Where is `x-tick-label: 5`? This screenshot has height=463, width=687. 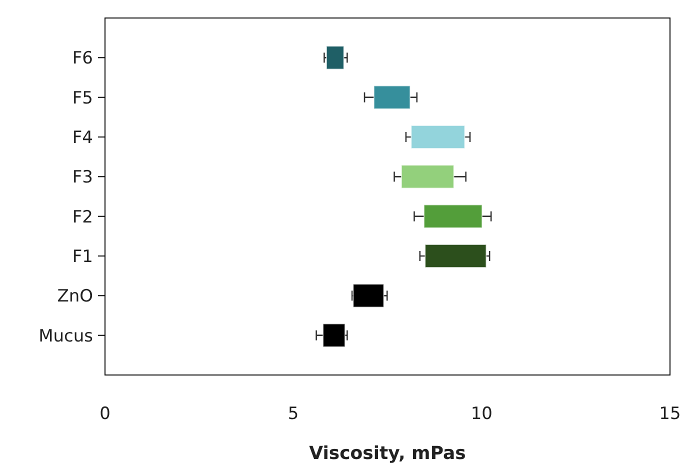
x-tick-label: 5 is located at coordinates (293, 414).